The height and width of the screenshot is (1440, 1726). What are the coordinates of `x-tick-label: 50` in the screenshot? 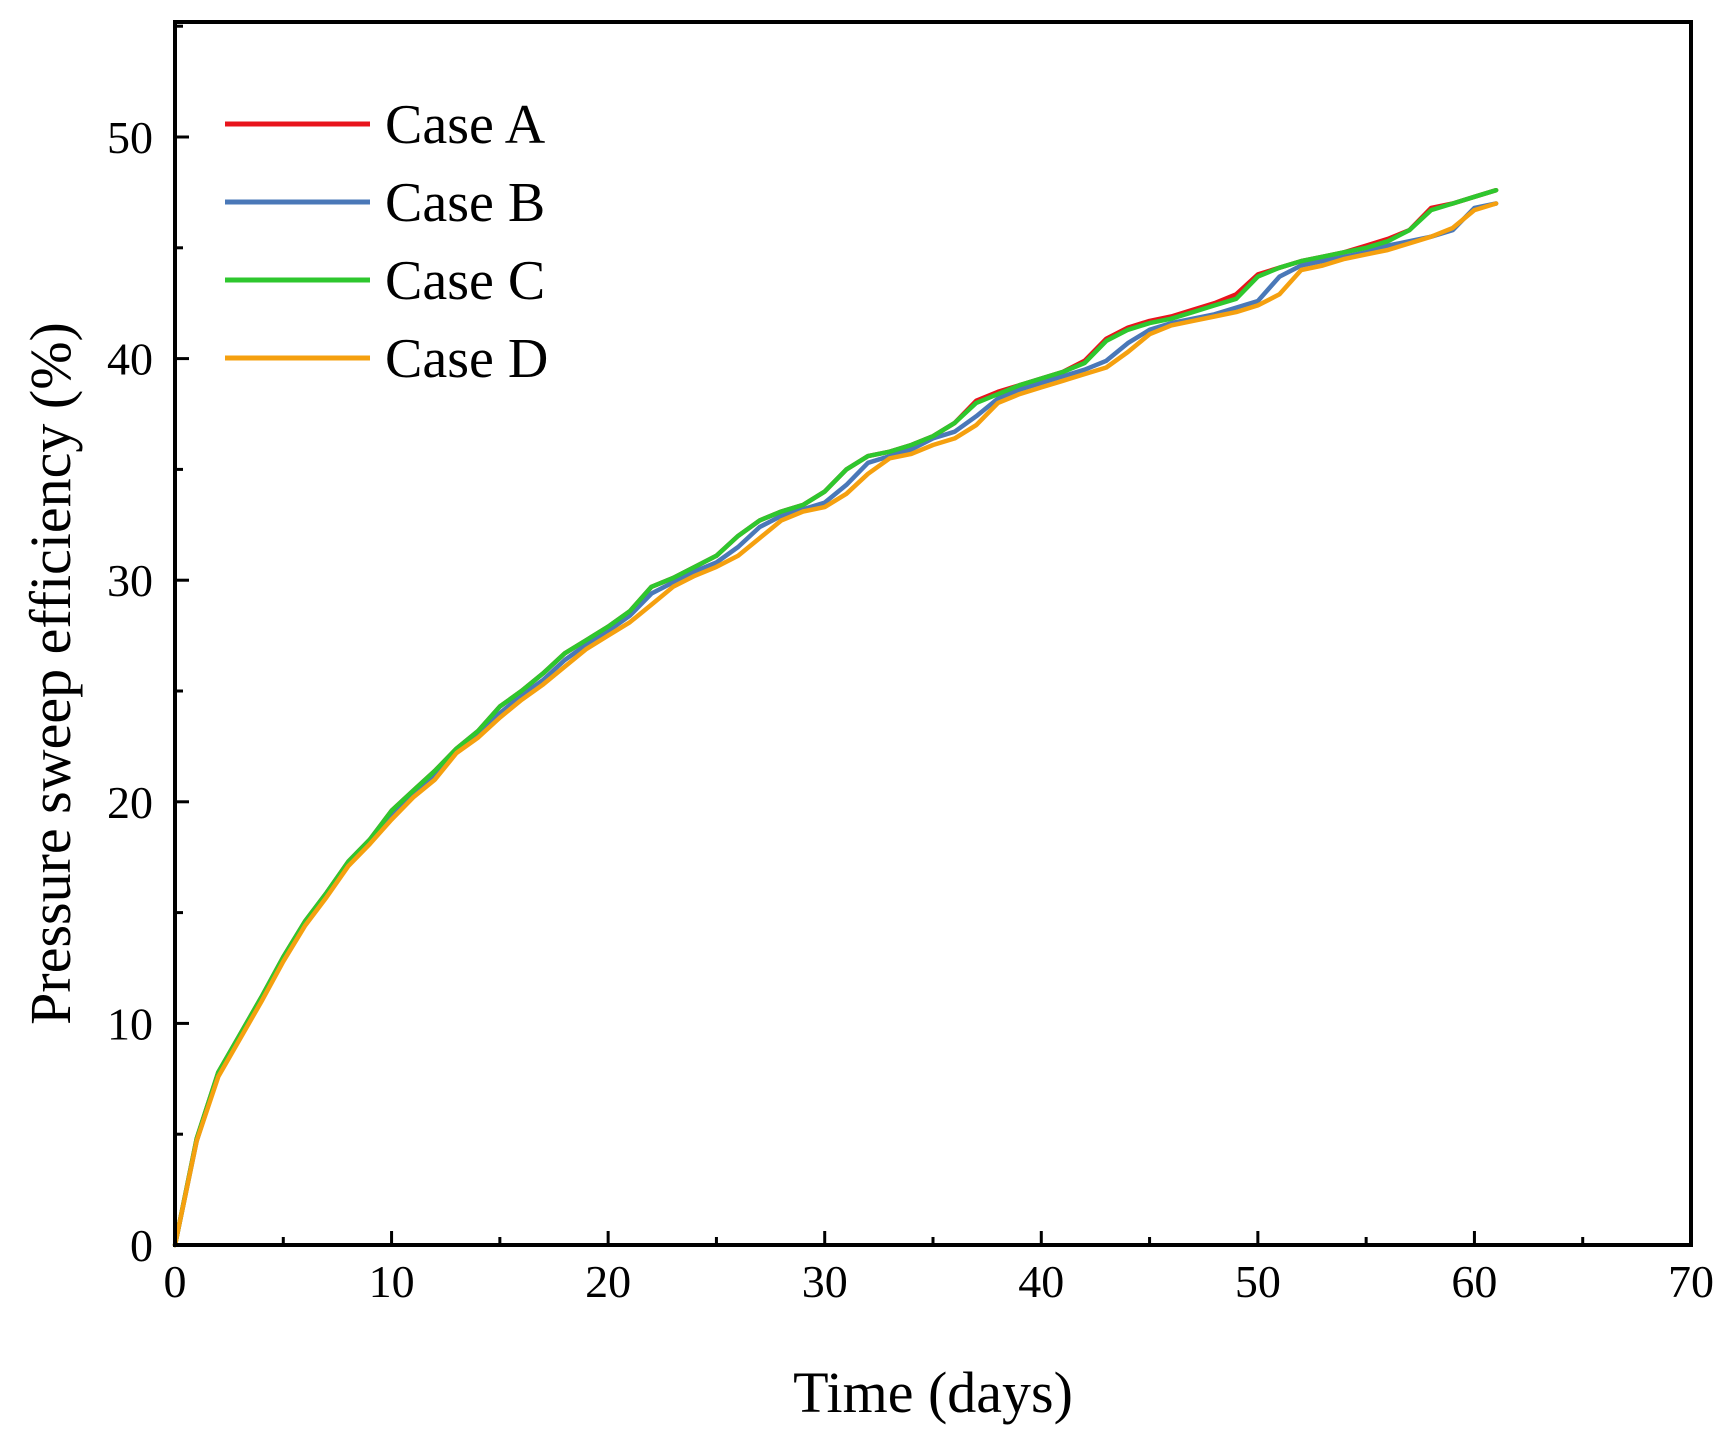 It's located at (1258, 1281).